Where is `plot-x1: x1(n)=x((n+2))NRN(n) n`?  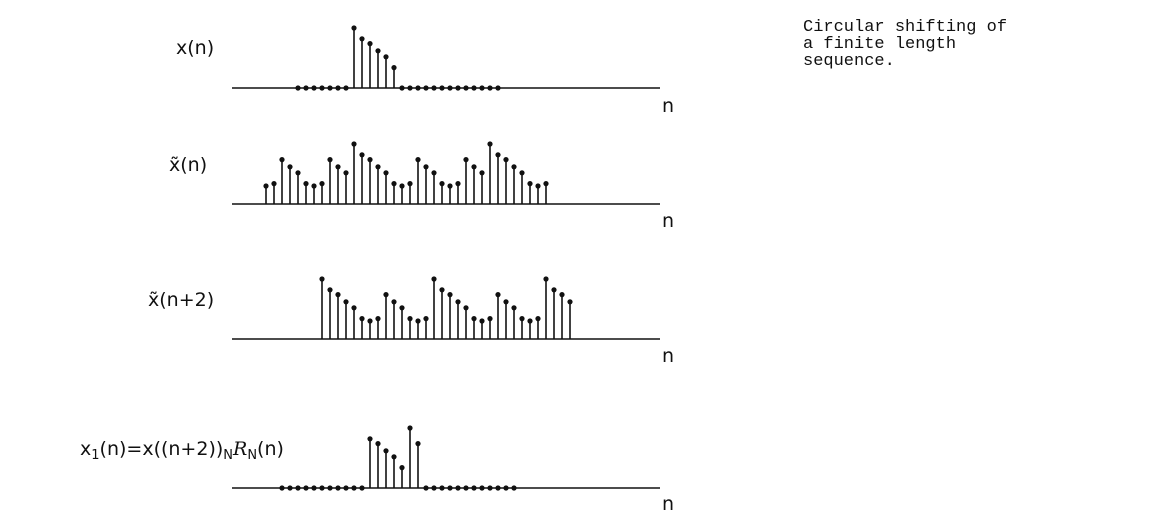 plot-x1: x1(n)=x((n+2))NRN(n) n is located at coordinates (377, 470).